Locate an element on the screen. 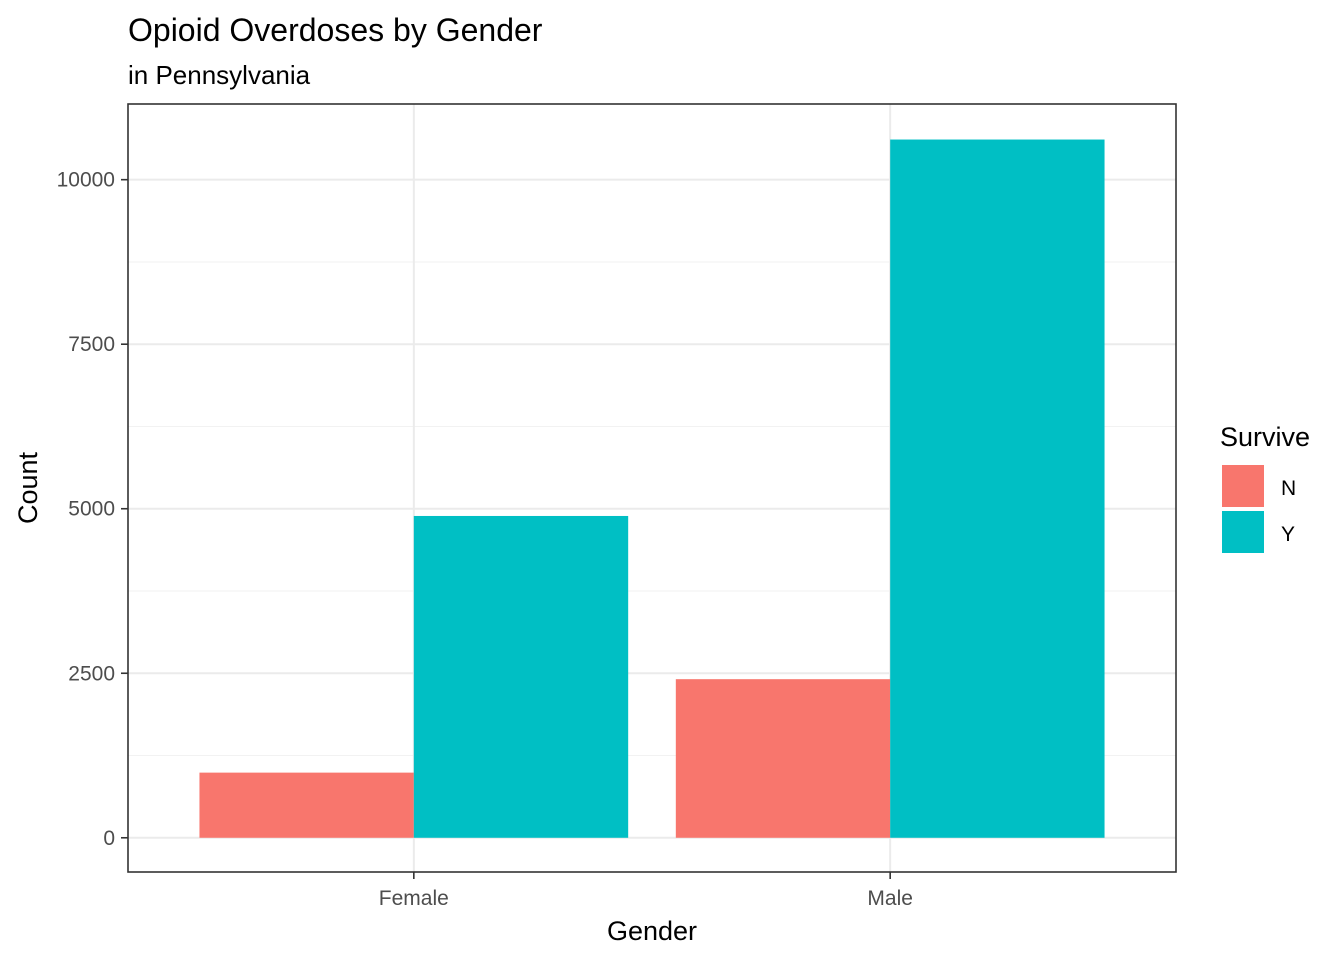  bar-male-y is located at coordinates (997, 488).